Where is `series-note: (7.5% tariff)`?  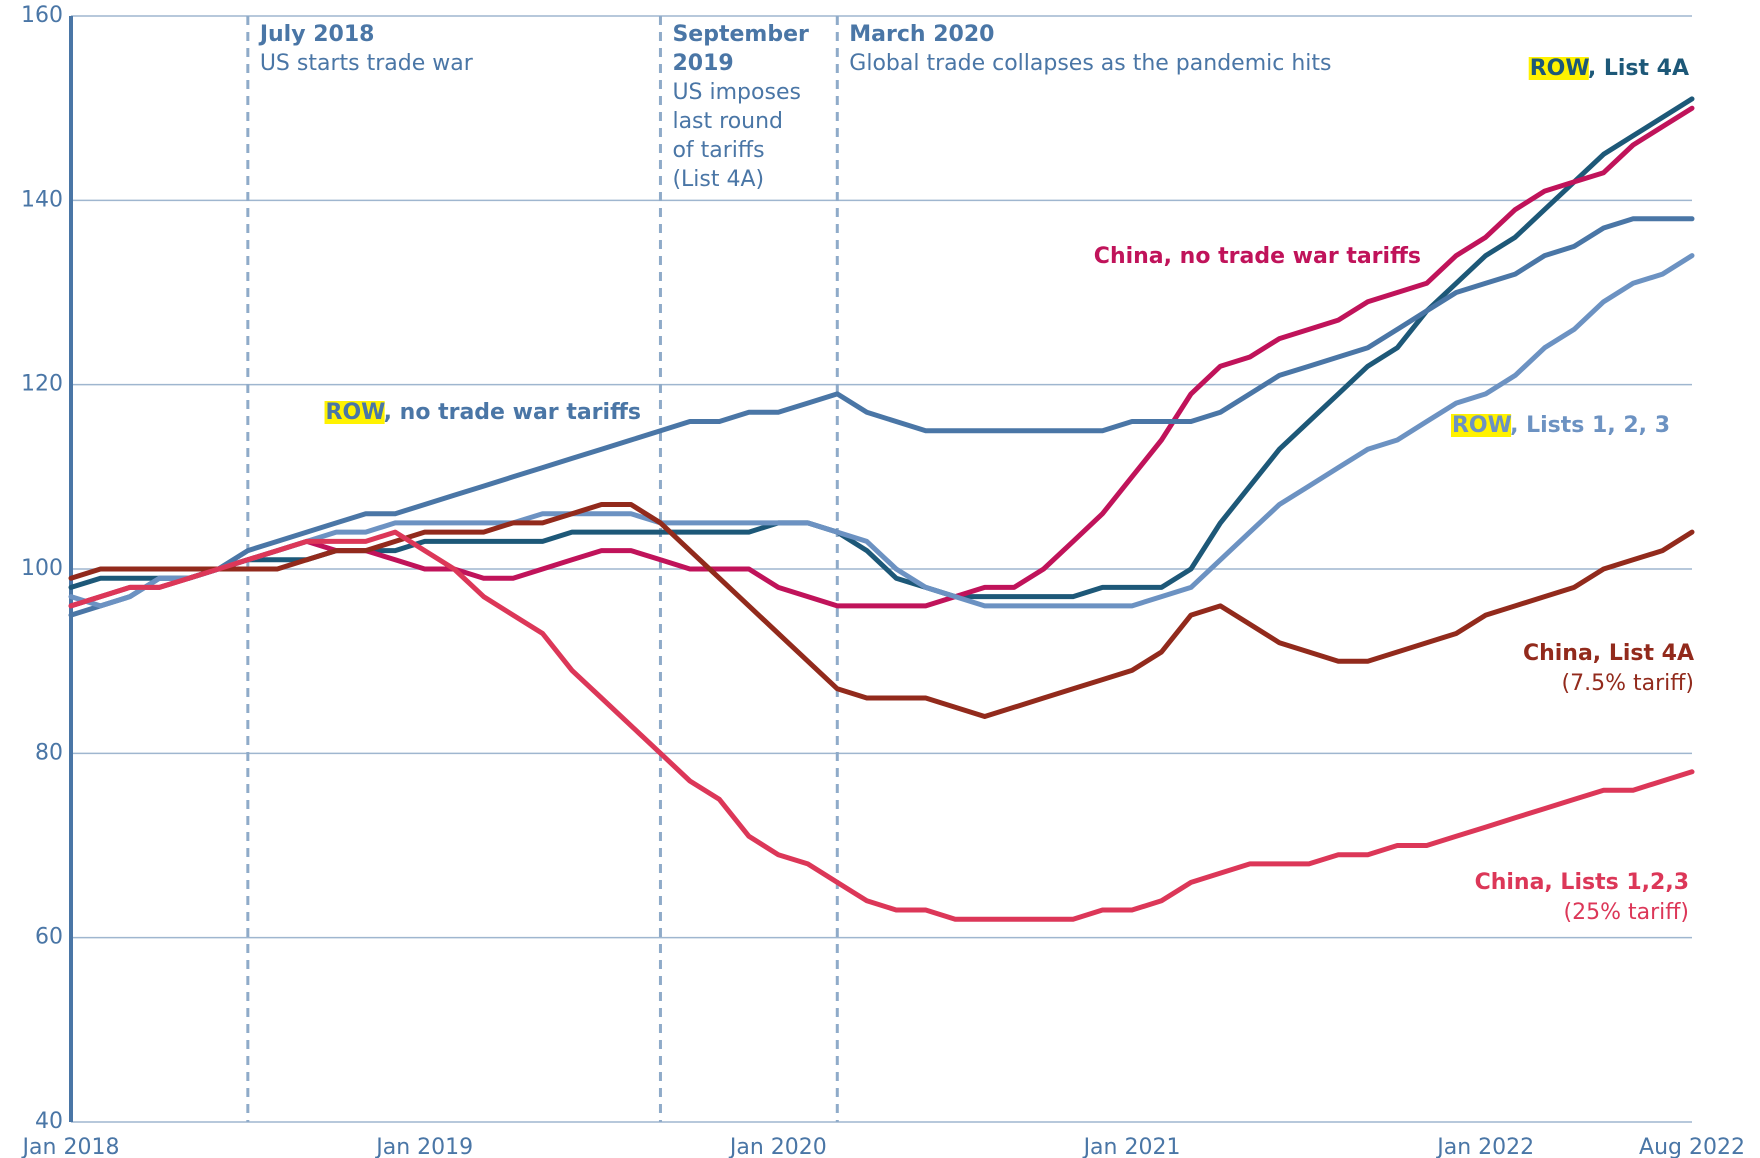
series-note: (7.5% tariff) is located at coordinates (1628, 683).